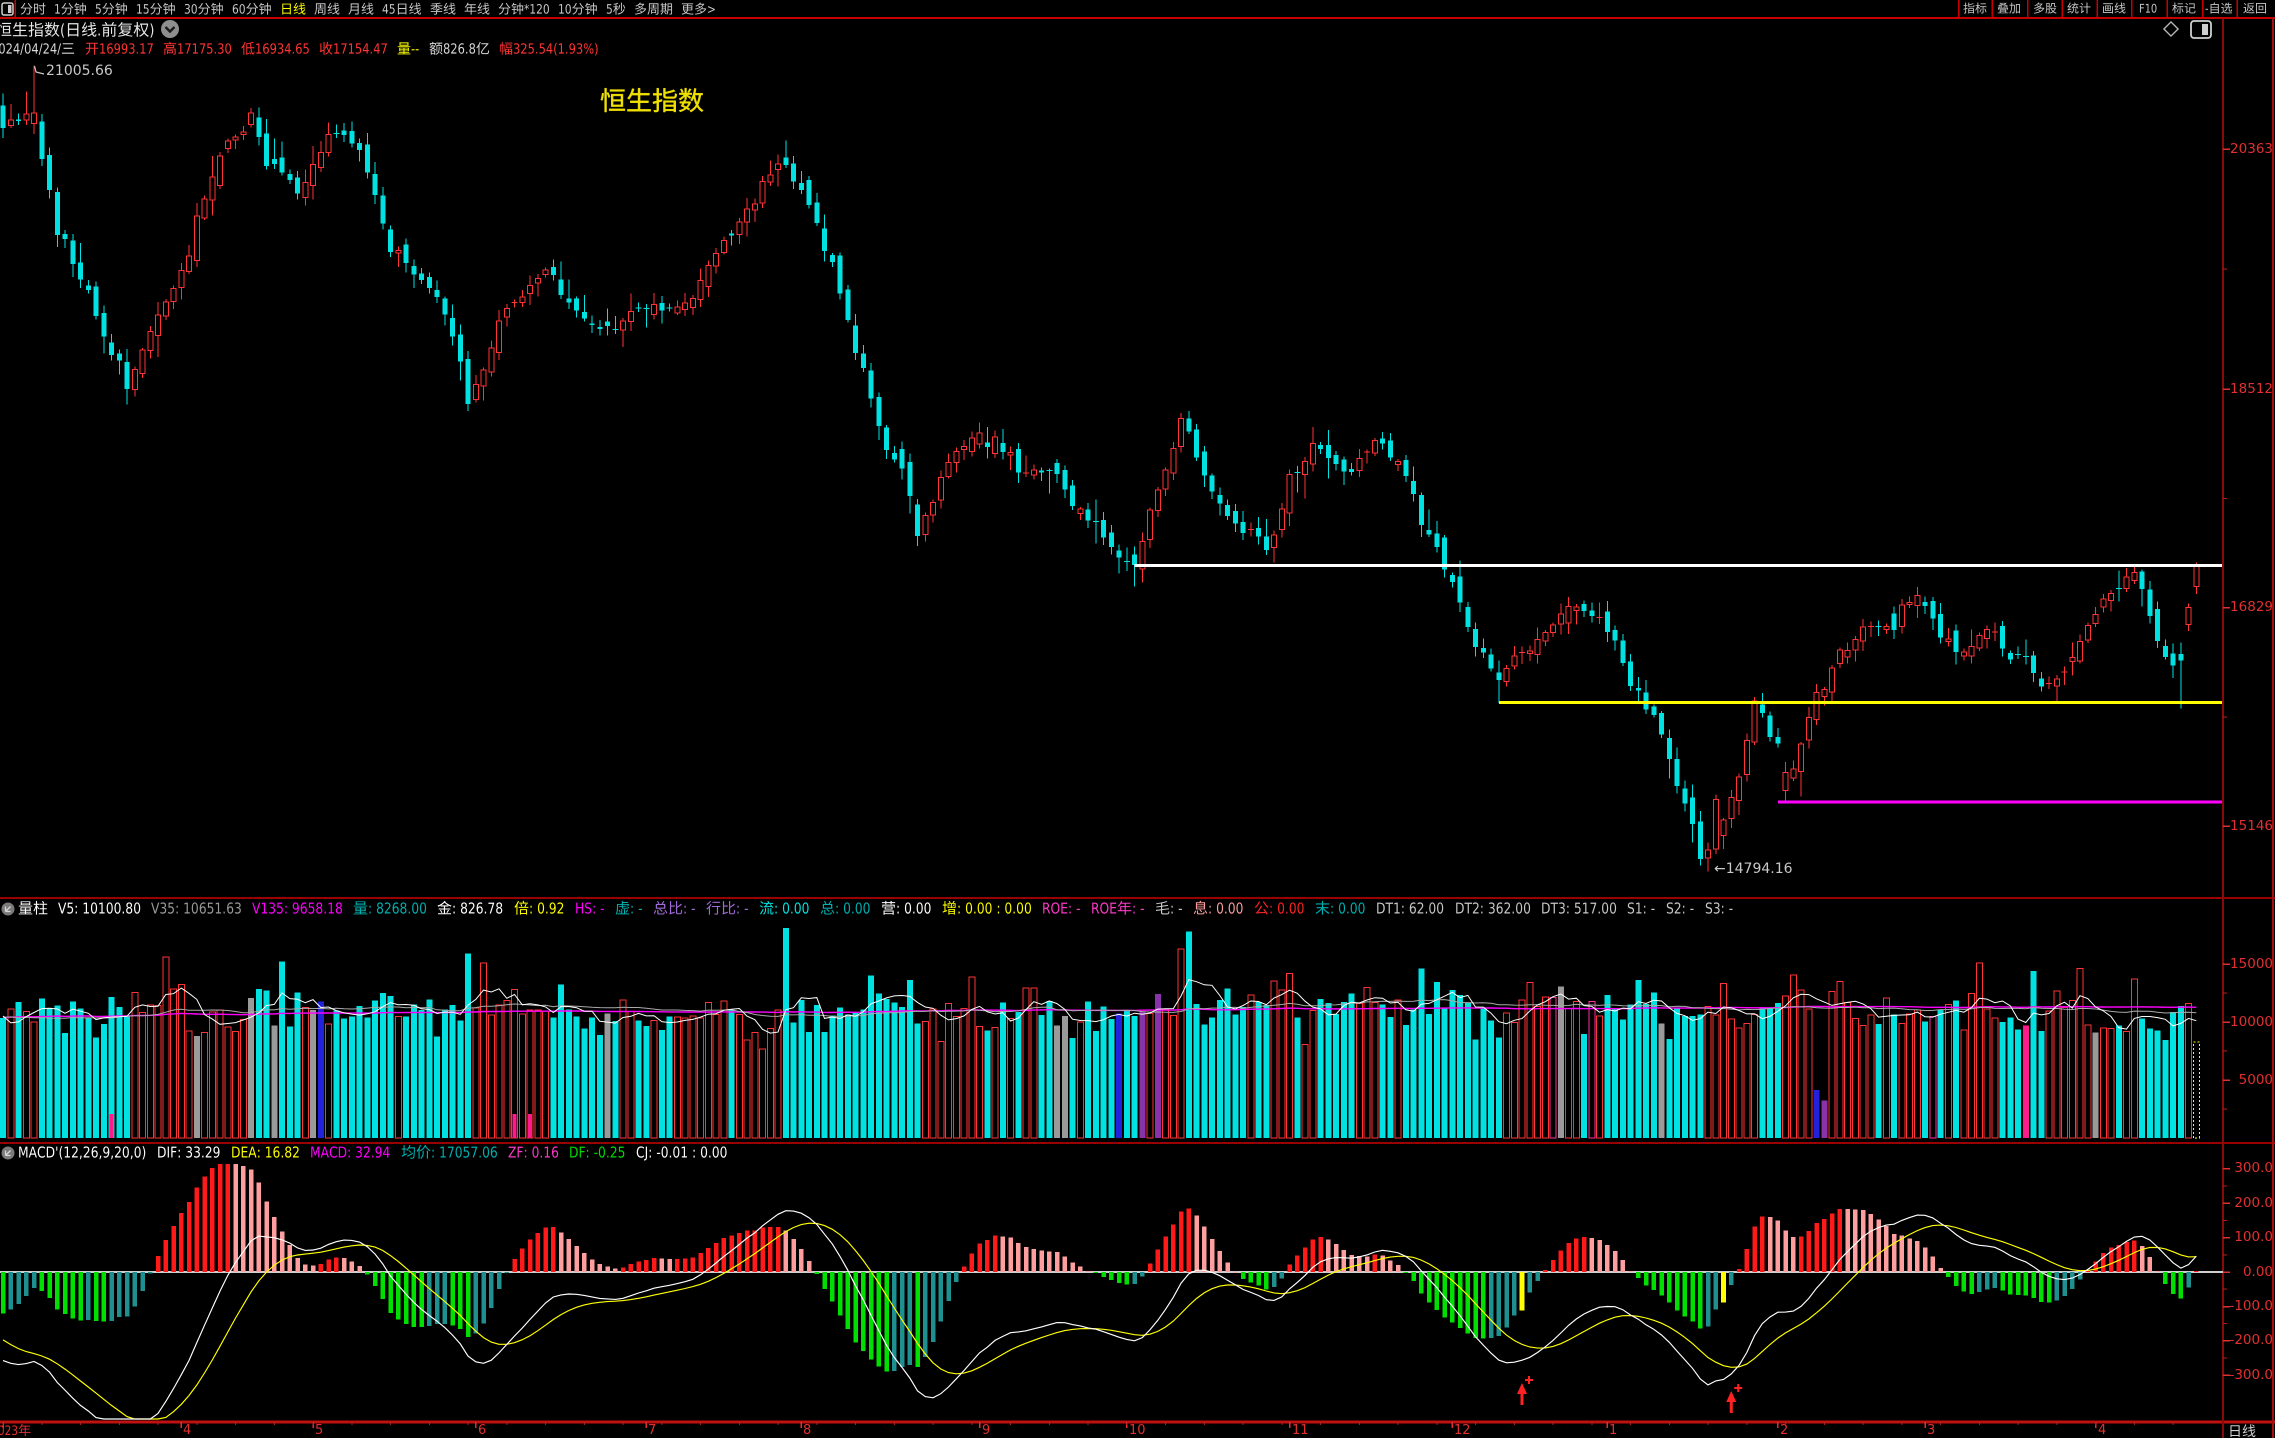 The width and height of the screenshot is (2275, 1438). I want to click on period-toolbar, so click(368, 9).